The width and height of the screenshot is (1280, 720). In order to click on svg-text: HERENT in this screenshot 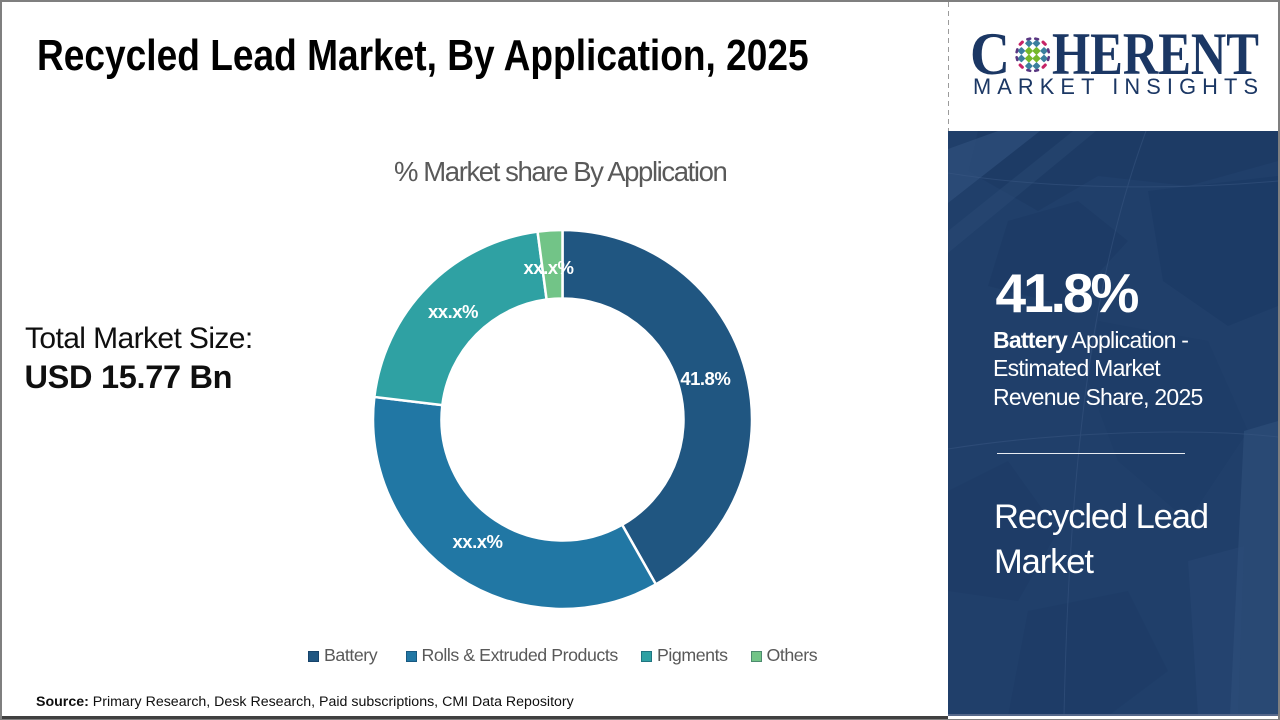, I will do `click(1155, 57)`.